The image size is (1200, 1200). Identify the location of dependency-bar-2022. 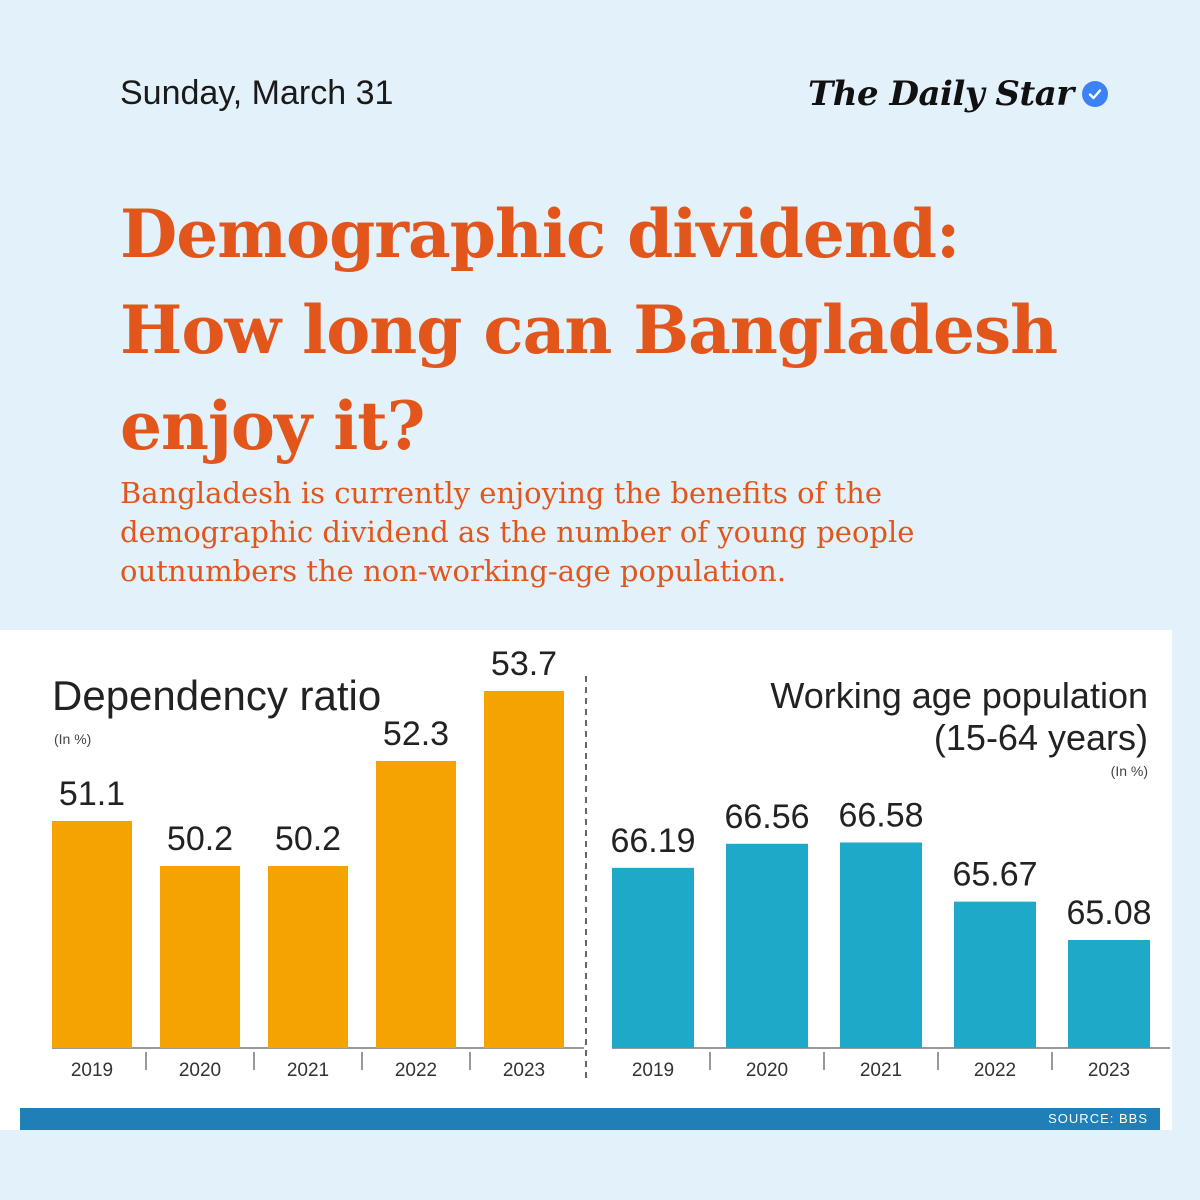
(416, 904).